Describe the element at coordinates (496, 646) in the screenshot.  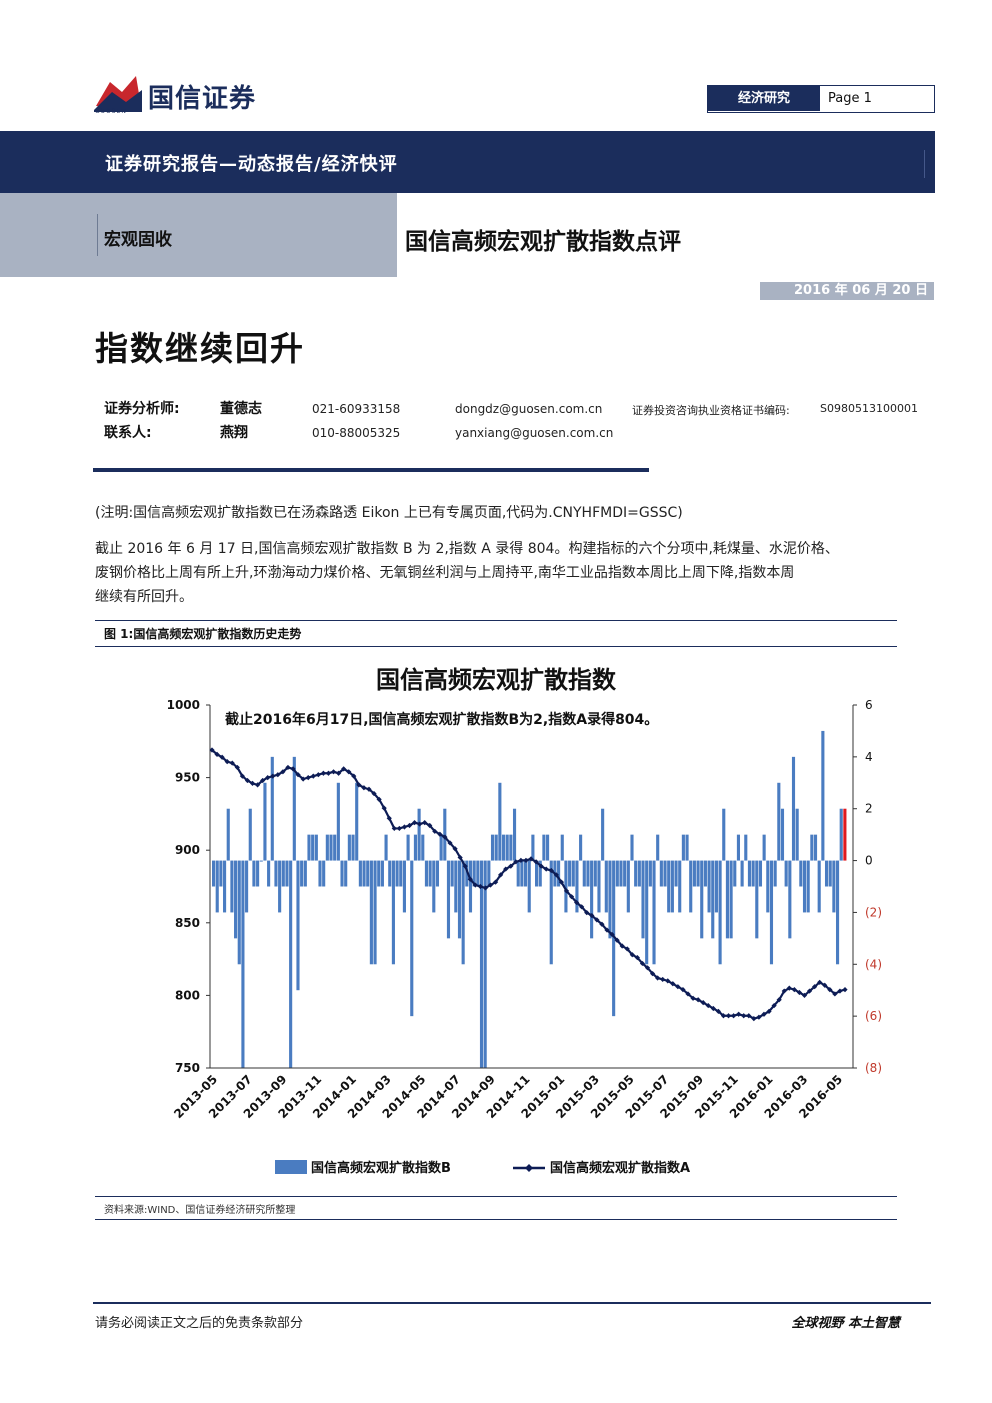
I see `figure-rule-mid` at that location.